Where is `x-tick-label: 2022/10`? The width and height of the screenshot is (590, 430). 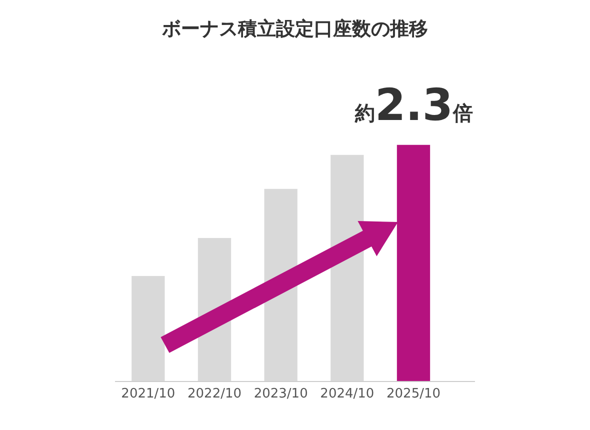 x-tick-label: 2022/10 is located at coordinates (214, 394).